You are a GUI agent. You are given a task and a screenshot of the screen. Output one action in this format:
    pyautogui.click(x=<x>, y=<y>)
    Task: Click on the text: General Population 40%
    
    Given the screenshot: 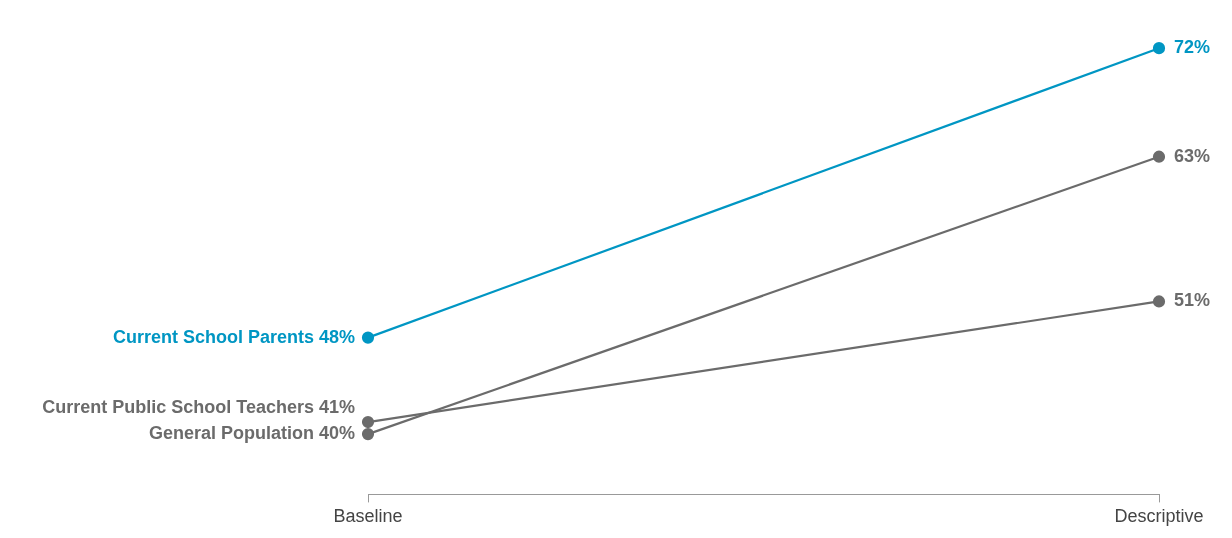 What is the action you would take?
    pyautogui.click(x=251, y=433)
    